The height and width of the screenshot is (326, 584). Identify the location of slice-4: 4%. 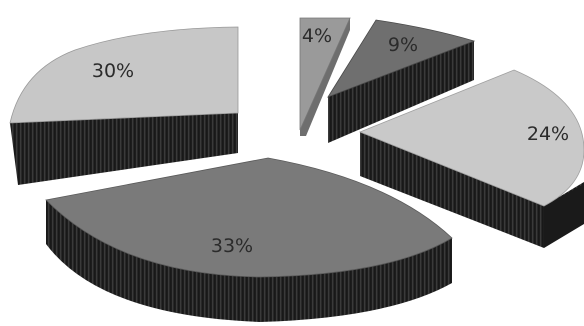
(325, 76).